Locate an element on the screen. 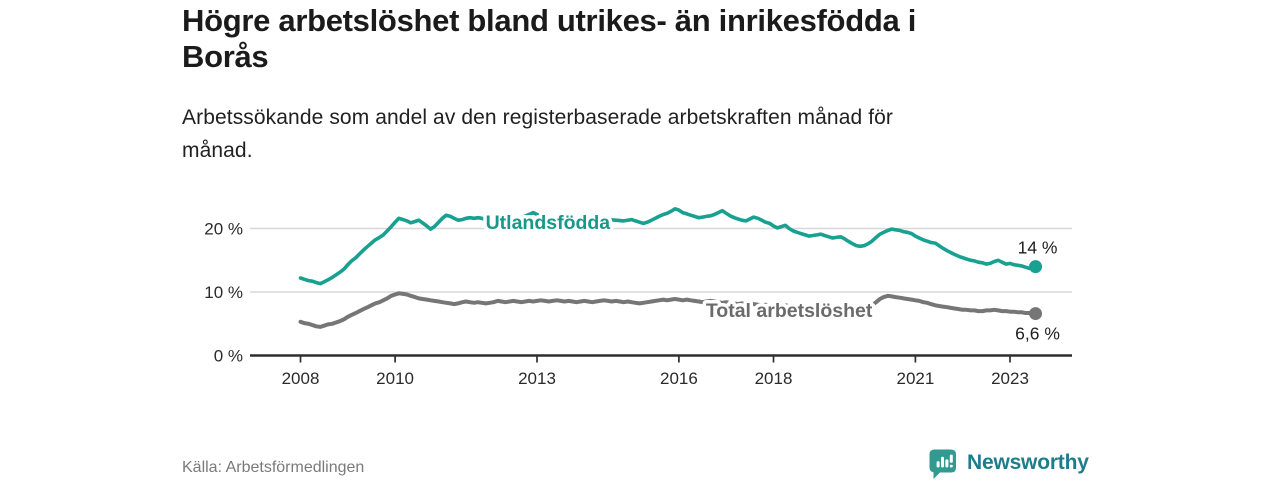 The height and width of the screenshot is (484, 1280). newsworthy-logo: Newsworthy is located at coordinates (1007, 462).